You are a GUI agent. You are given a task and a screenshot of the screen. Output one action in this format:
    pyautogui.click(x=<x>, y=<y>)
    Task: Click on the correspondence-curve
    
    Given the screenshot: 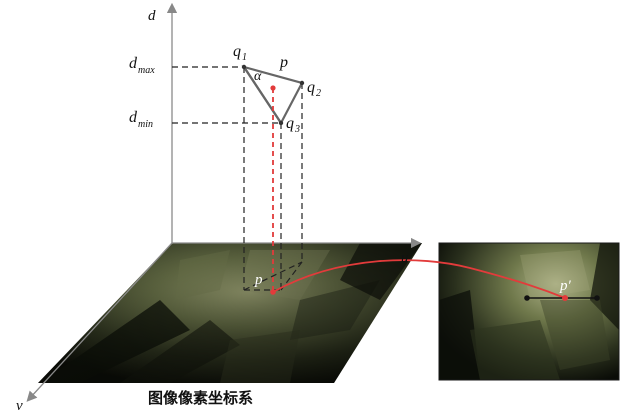 What is the action you would take?
    pyautogui.click(x=419, y=279)
    